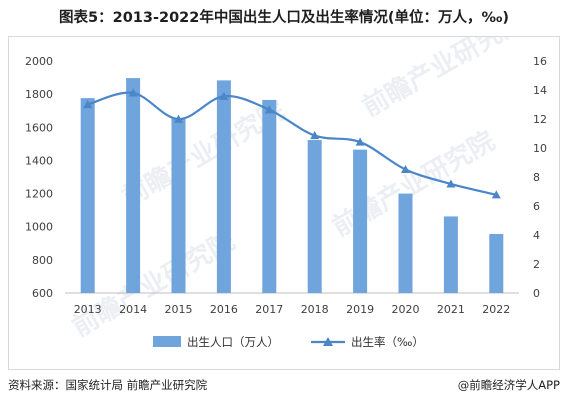 The width and height of the screenshot is (568, 403). Describe the element at coordinates (42, 293) in the screenshot. I see `y-left-tick-label: 600` at that location.